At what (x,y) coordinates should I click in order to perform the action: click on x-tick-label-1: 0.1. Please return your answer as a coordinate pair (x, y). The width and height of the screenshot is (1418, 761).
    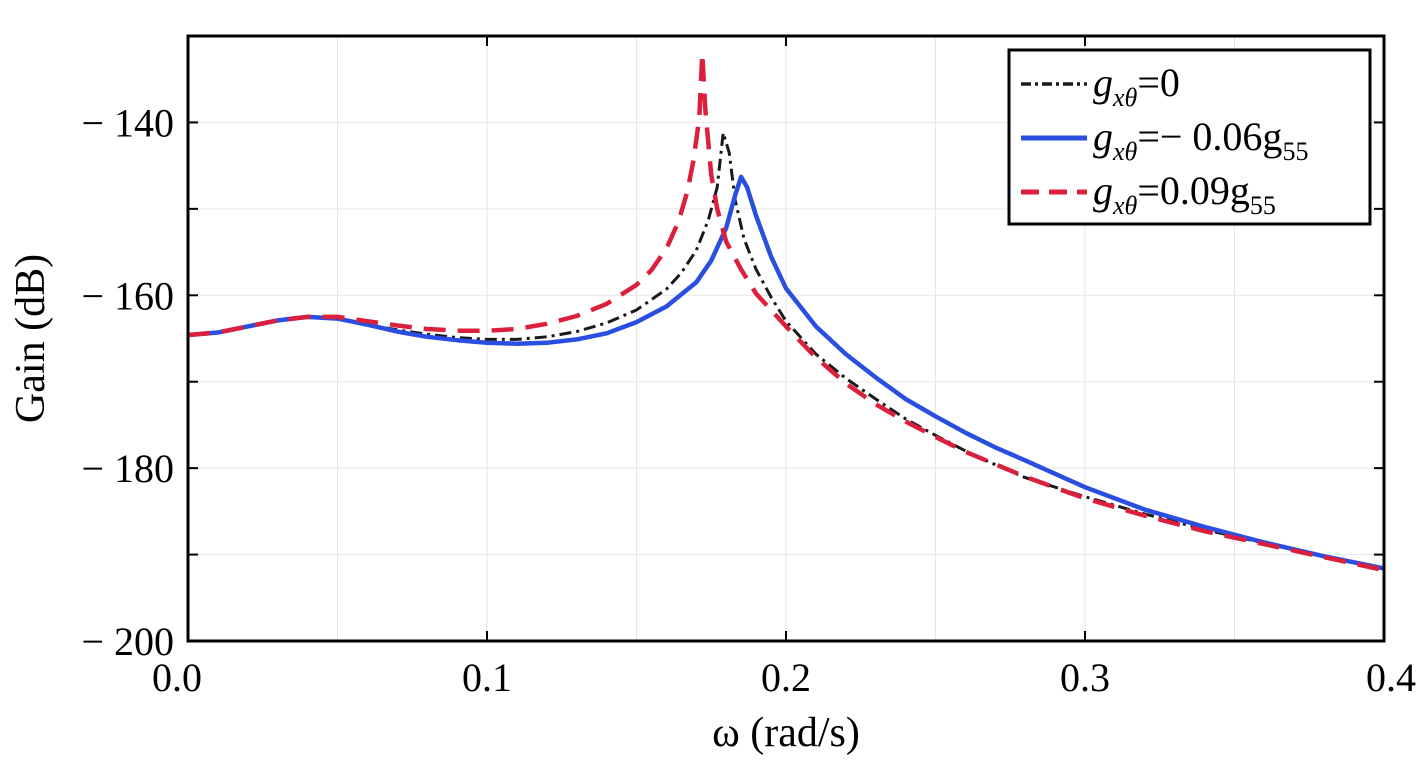
    Looking at the image, I should click on (487, 677).